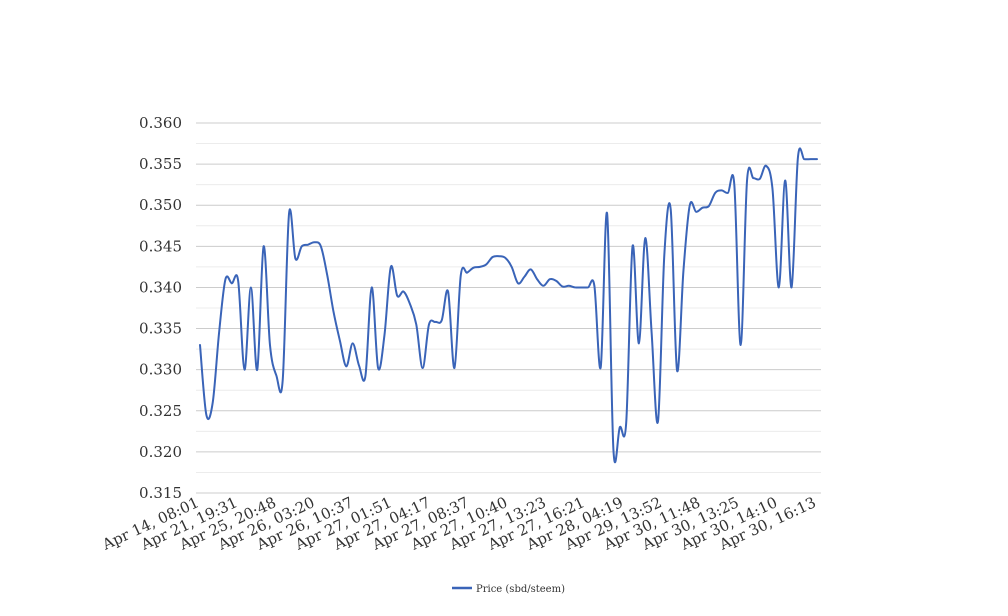 This screenshot has height=616, width=1008. What do you see at coordinates (160, 370) in the screenshot?
I see `y-tick-label: 0.330` at bounding box center [160, 370].